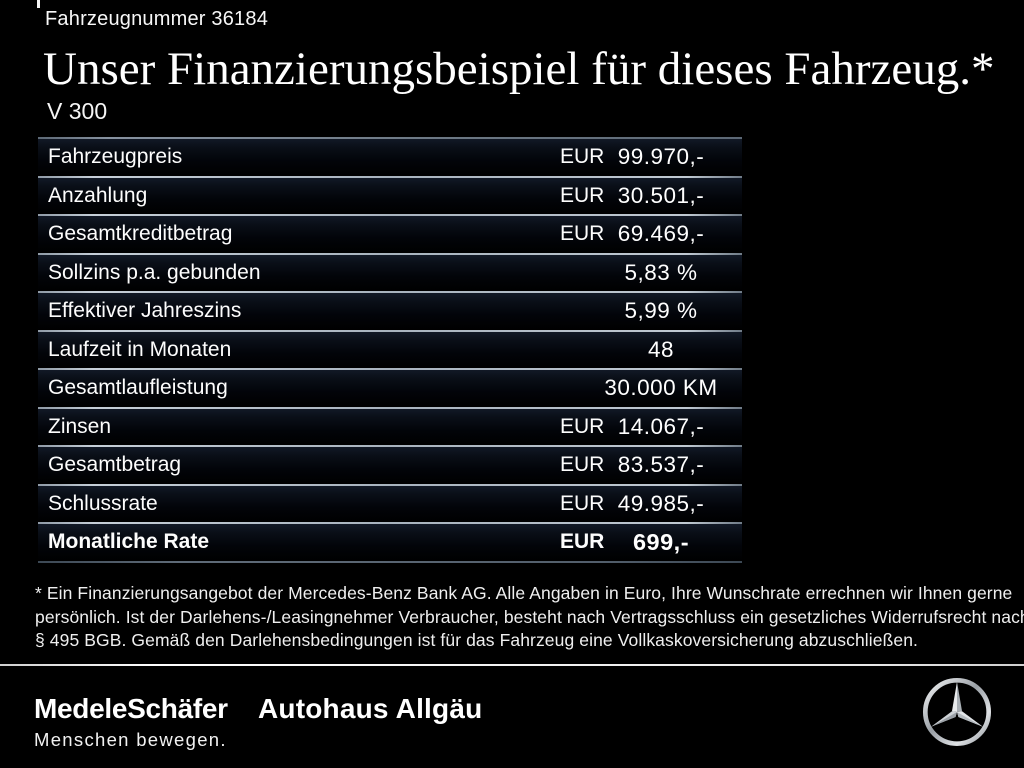 Image resolution: width=1024 pixels, height=768 pixels. What do you see at coordinates (390, 233) in the screenshot?
I see `table-row: Gesamtkreditbetrag EUR 69.469,-` at bounding box center [390, 233].